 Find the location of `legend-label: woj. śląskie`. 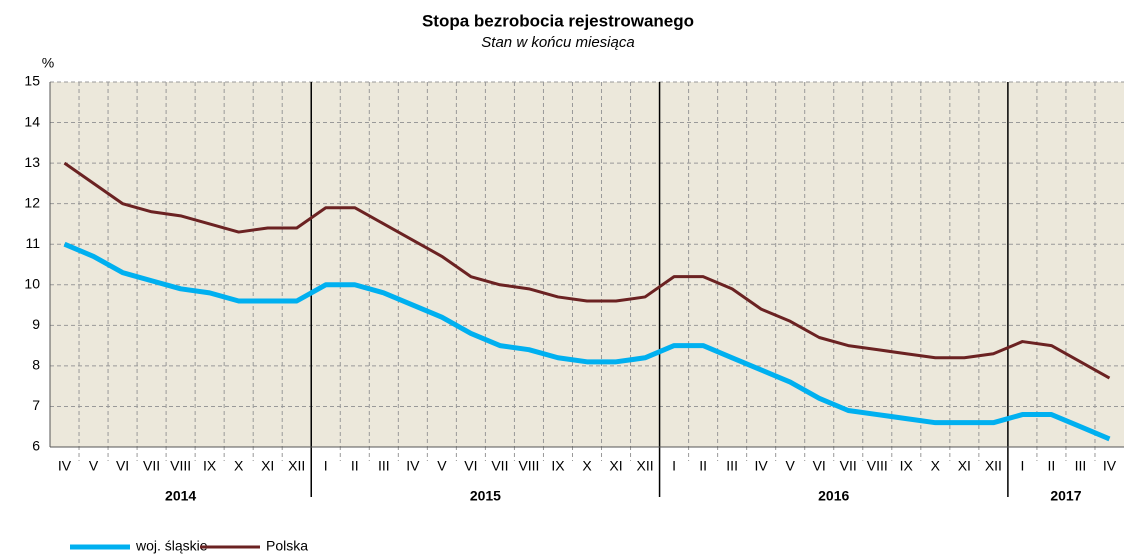

legend-label: woj. śląskie is located at coordinates (171, 546).